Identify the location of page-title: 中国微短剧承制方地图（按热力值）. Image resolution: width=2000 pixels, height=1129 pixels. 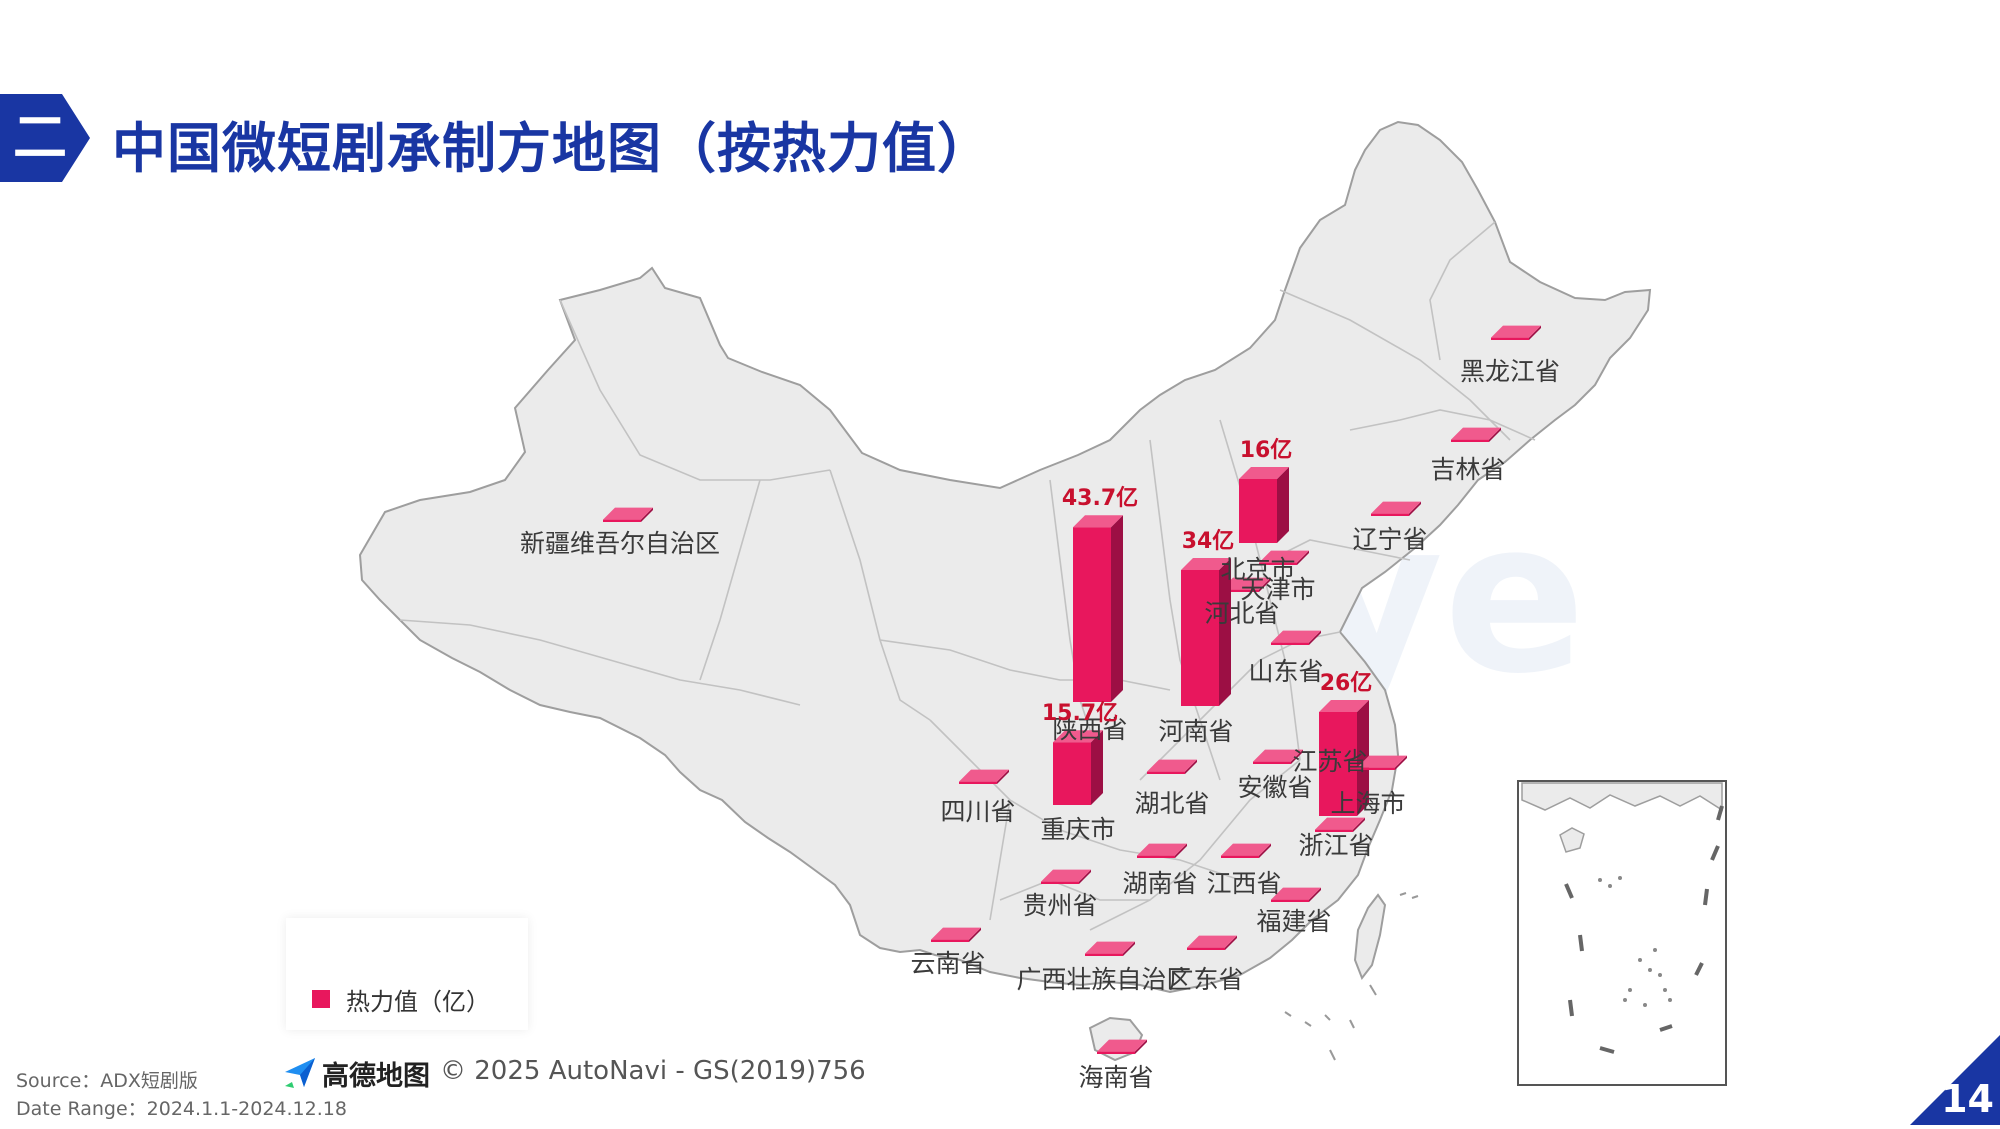
(552, 148).